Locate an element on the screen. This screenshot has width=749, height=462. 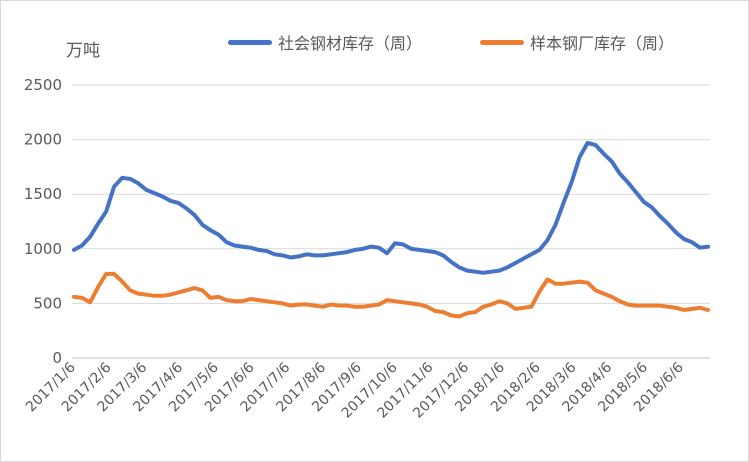
y-axis-unit-label: 万吨 is located at coordinates (83, 51).